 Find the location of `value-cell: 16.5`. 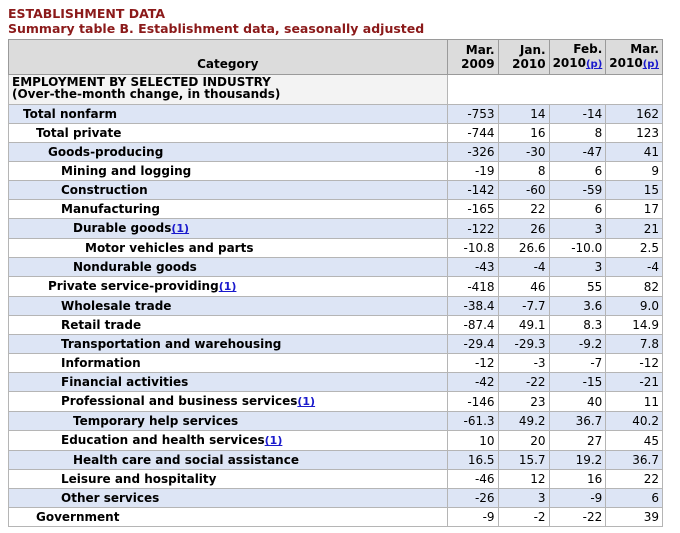

value-cell: 16.5 is located at coordinates (472, 460).